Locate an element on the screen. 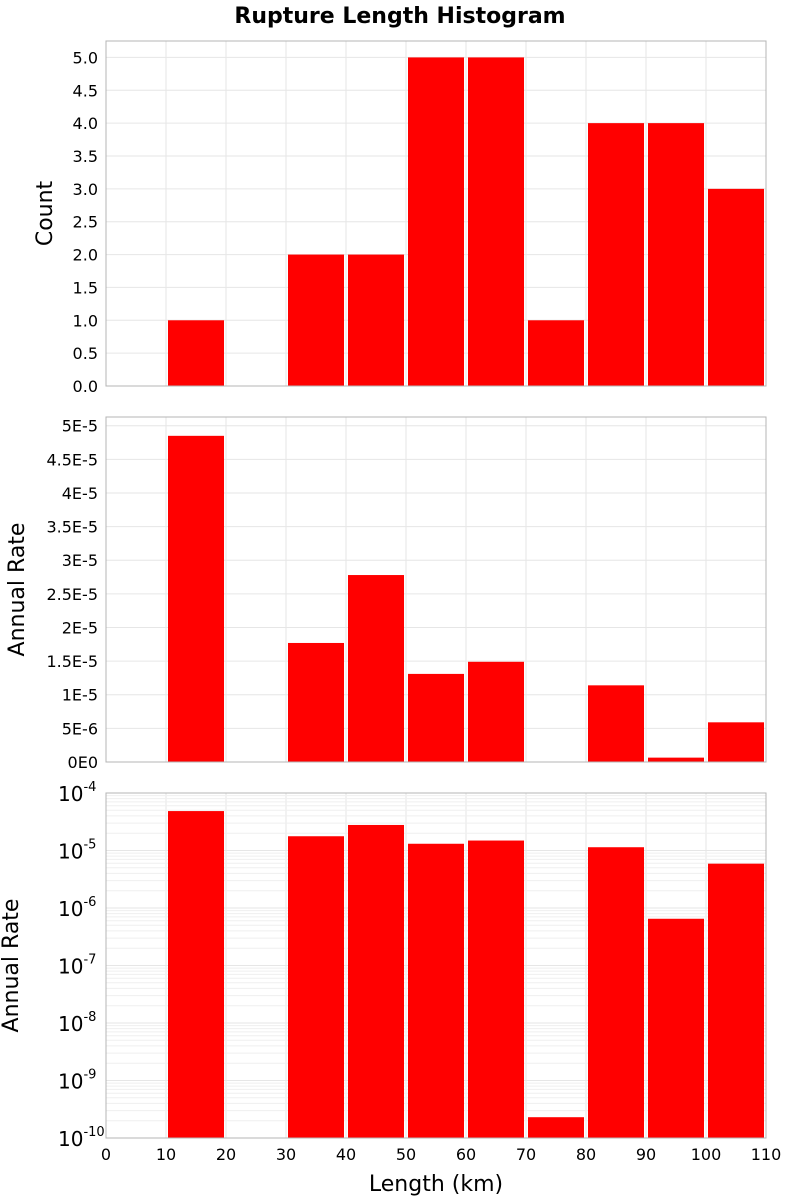 This screenshot has height=1200, width=800. y-tick-label: 10⁻⁵ is located at coordinates (77, 851).